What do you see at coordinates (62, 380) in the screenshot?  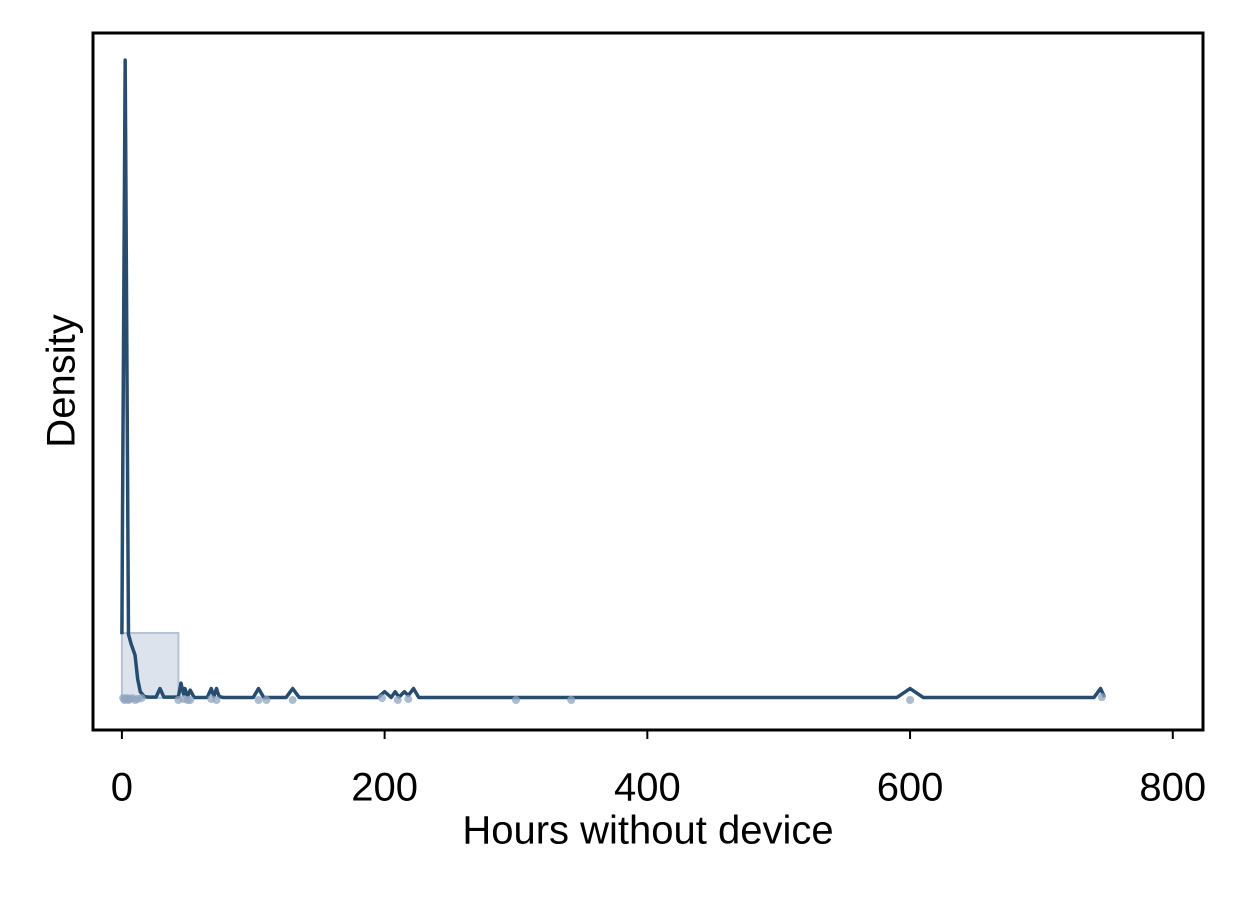 I see `y-axis-label: Density` at bounding box center [62, 380].